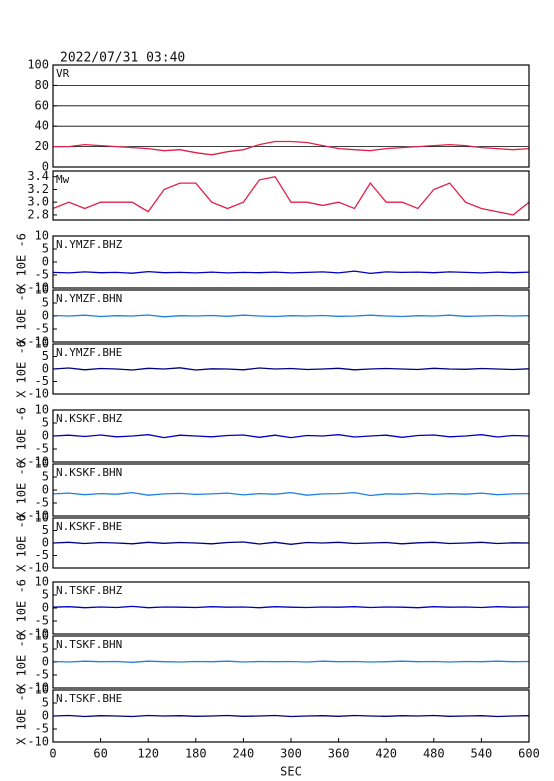 The height and width of the screenshot is (781, 554). Describe the element at coordinates (38, 176) in the screenshot. I see `y-tick-label: 3.4` at that location.